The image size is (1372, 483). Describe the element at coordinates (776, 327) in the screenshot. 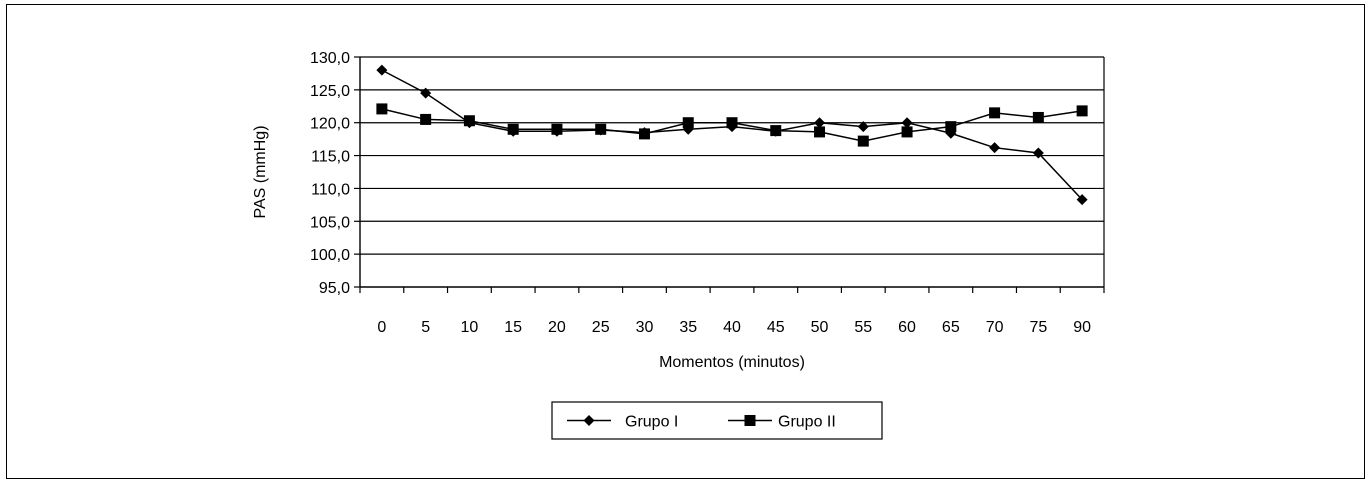

I see `x-tick-label: 45` at that location.